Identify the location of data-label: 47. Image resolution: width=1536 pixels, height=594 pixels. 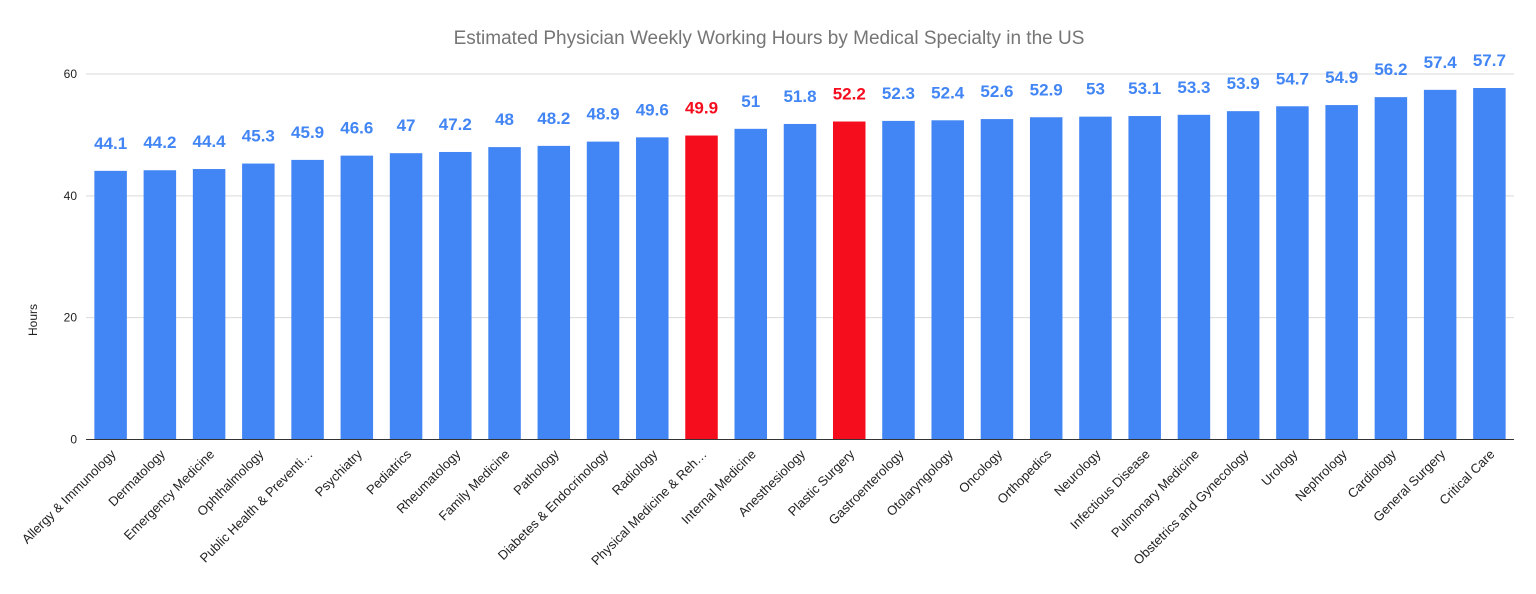
(406, 125).